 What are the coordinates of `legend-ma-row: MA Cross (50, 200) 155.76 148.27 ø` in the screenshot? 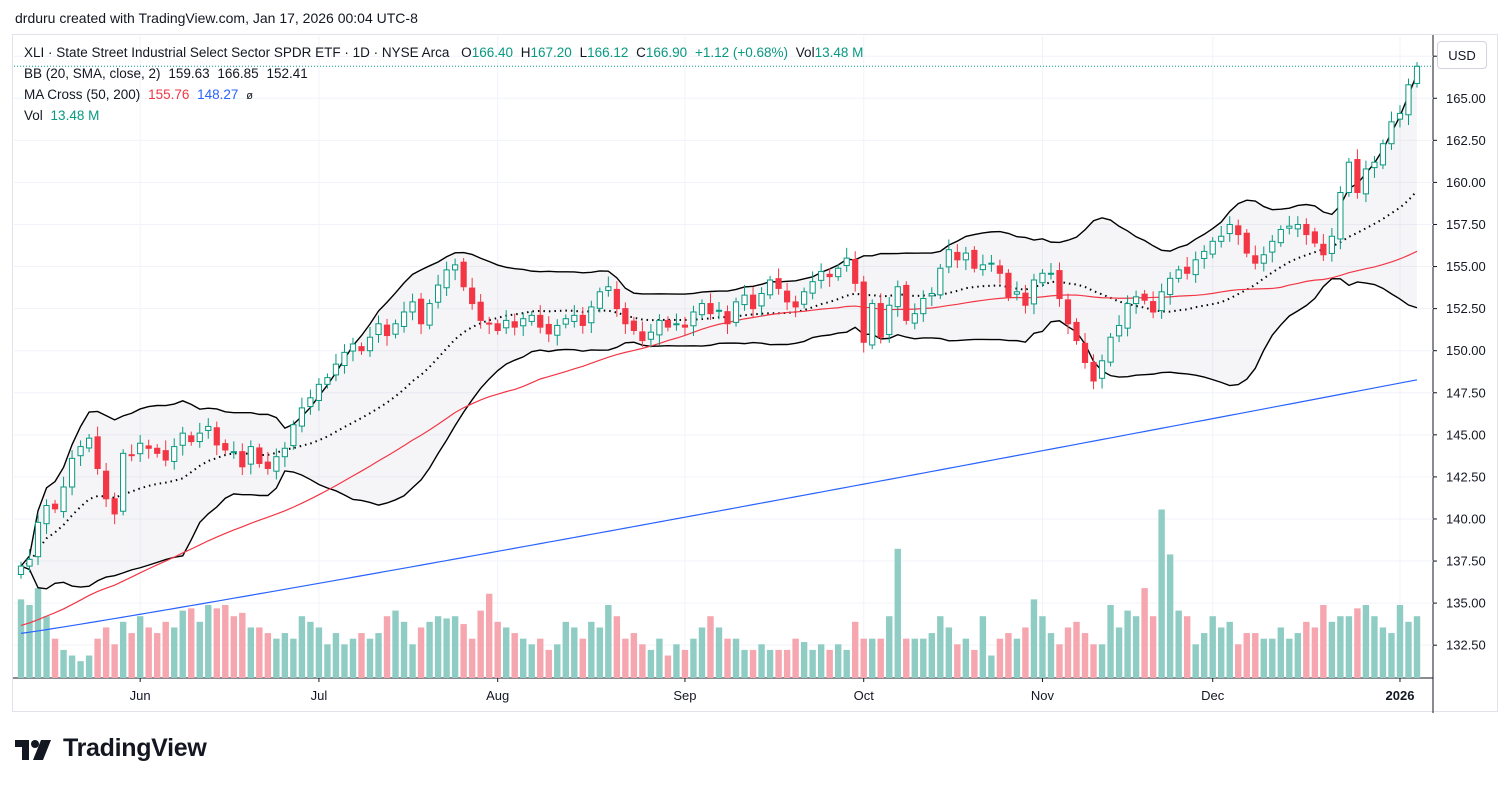 It's located at (140, 94).